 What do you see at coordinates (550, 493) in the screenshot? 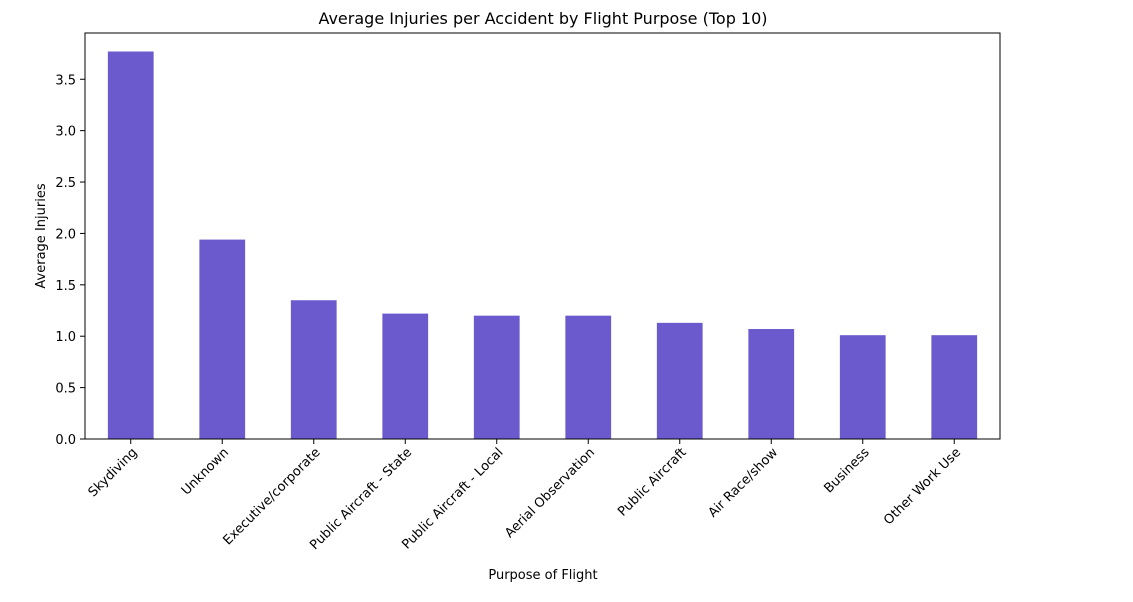
I see `x-tick-label: Aerial Observation` at bounding box center [550, 493].